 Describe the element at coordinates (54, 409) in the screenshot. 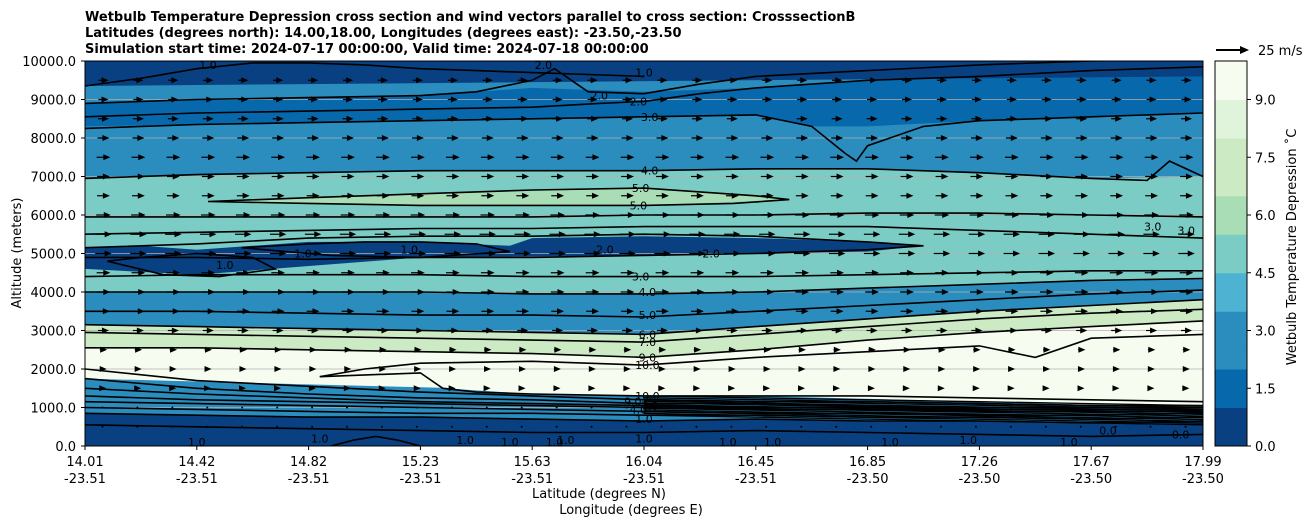

I see `y-tick-label-1: 1000.0` at that location.